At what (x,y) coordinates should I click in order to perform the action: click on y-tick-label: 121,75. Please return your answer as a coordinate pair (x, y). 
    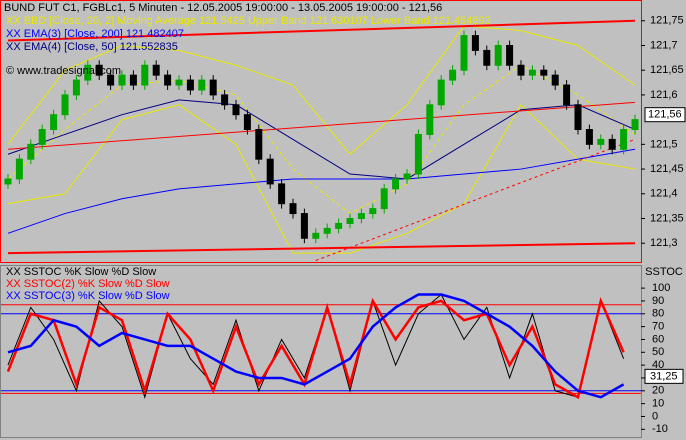
    Looking at the image, I should click on (667, 21).